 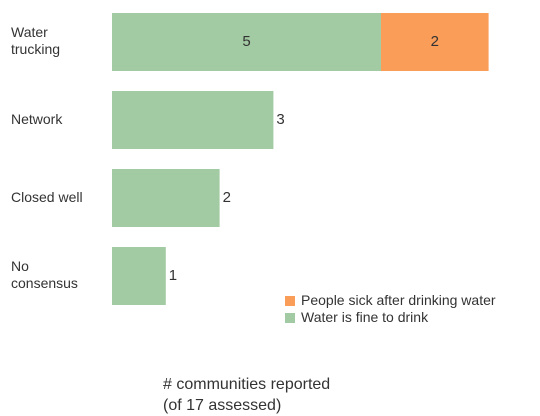 I want to click on legend-item-sick: People sick after drinking water, so click(x=390, y=300).